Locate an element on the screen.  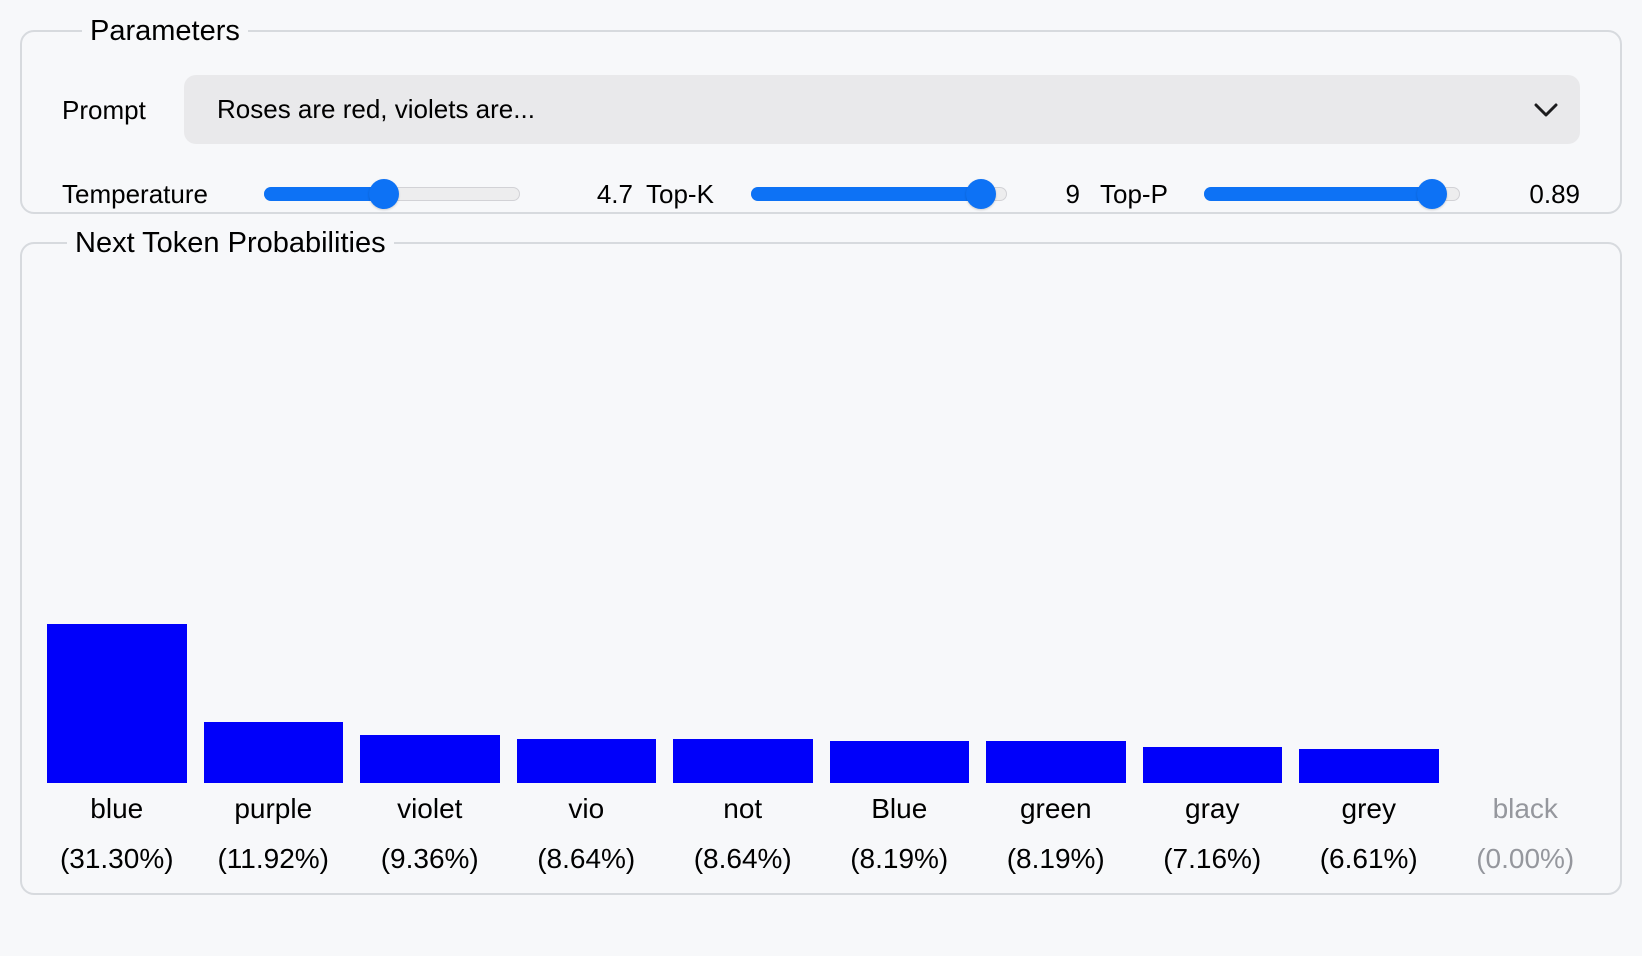
top-k-value: 9 is located at coordinates (1072, 194).